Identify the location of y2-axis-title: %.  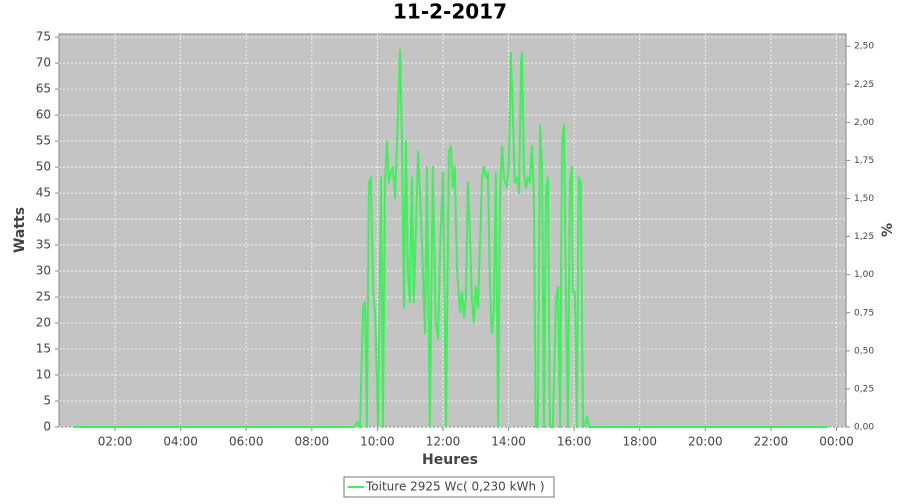
(888, 230).